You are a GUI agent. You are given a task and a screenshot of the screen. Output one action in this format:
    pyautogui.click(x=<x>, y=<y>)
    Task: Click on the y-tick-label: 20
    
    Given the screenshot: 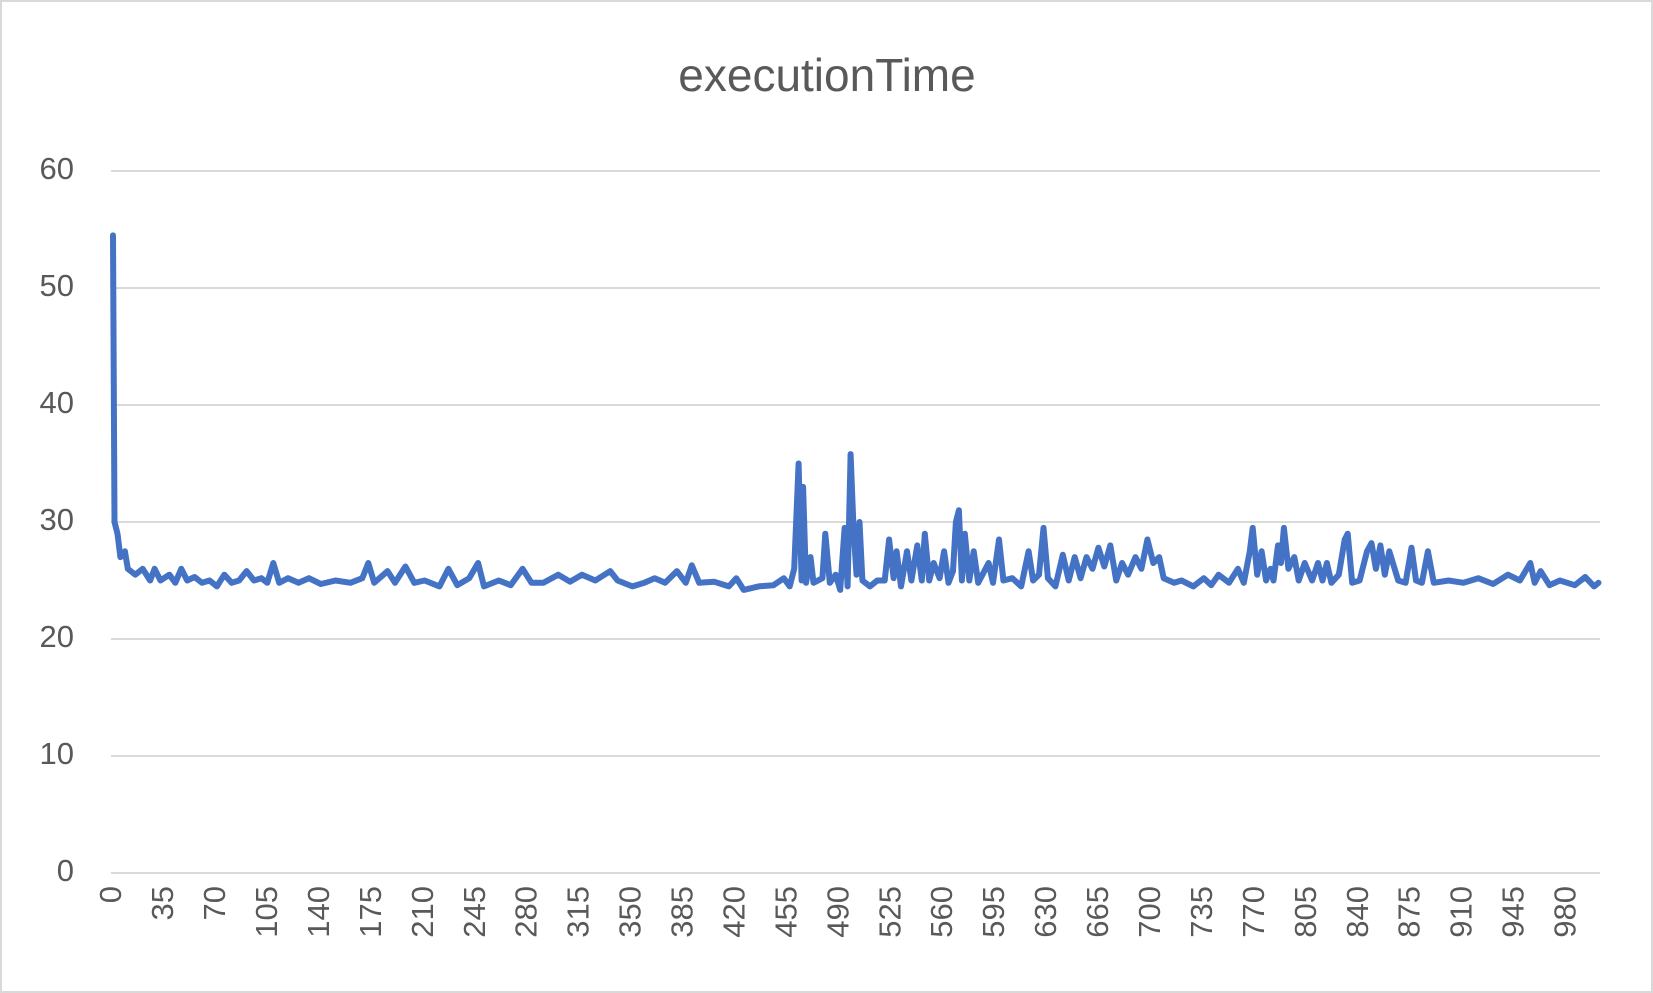 What is the action you would take?
    pyautogui.click(x=57, y=636)
    